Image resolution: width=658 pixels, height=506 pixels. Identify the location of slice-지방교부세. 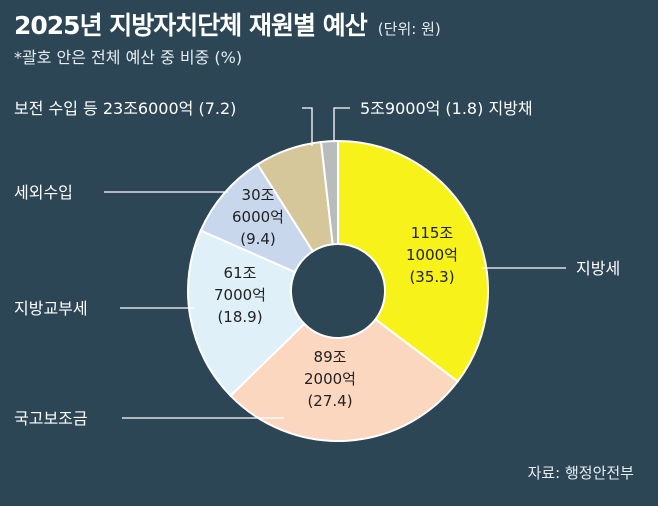
(246, 313).